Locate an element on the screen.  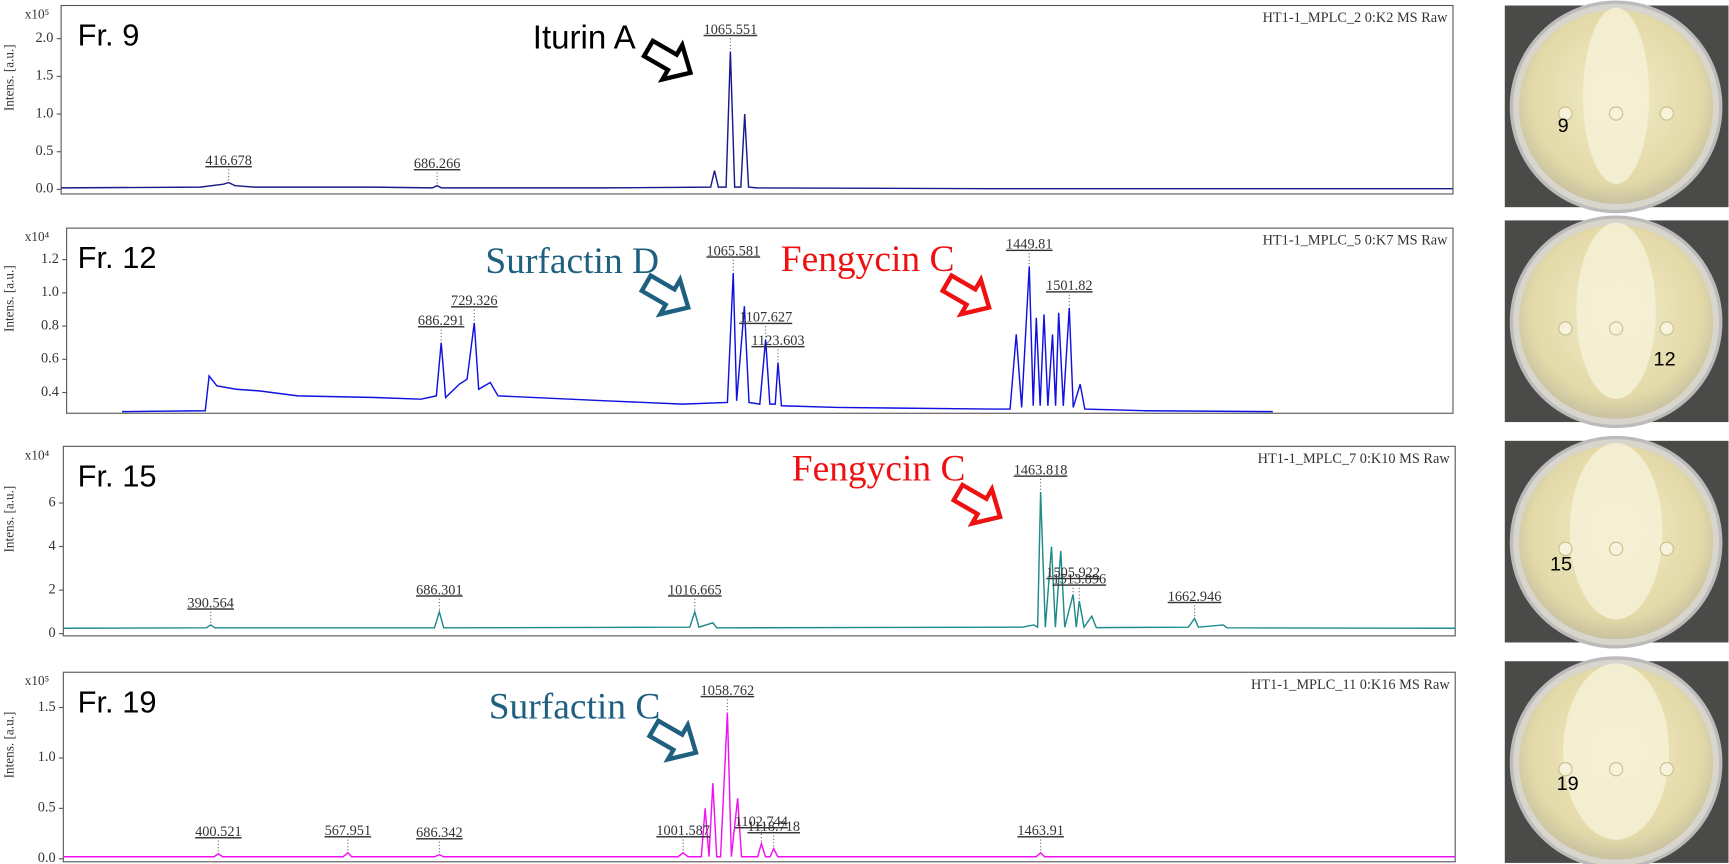
y-tick-label: 0.4 is located at coordinates (50, 392).